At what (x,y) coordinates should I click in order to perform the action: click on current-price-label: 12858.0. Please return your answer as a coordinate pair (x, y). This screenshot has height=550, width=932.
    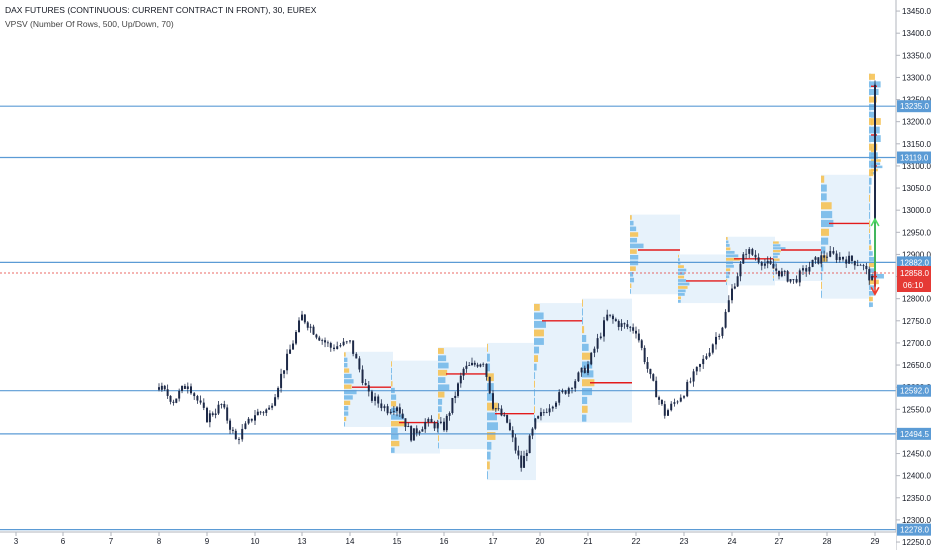
    Looking at the image, I should click on (914, 273).